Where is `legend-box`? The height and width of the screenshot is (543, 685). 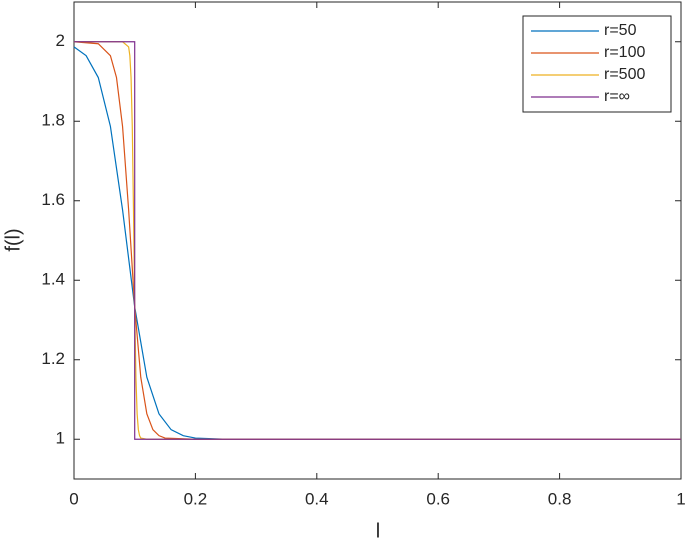
legend-box is located at coordinates (597, 64).